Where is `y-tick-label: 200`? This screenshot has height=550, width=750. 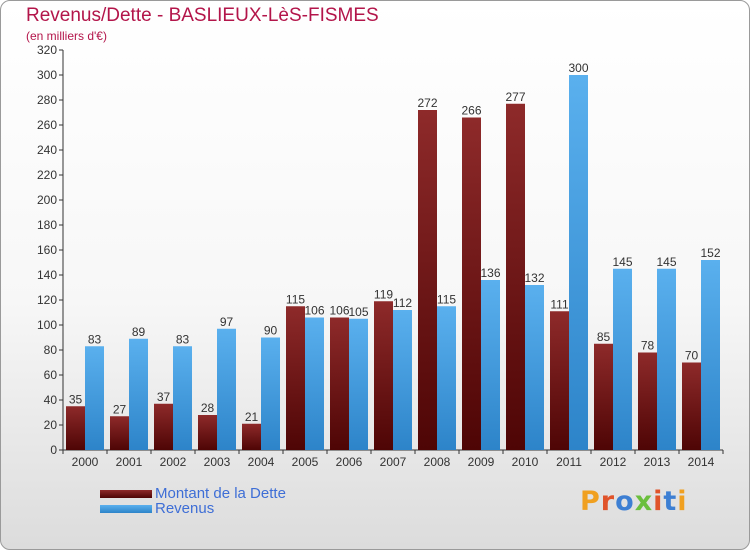
y-tick-label: 200 is located at coordinates (47, 200).